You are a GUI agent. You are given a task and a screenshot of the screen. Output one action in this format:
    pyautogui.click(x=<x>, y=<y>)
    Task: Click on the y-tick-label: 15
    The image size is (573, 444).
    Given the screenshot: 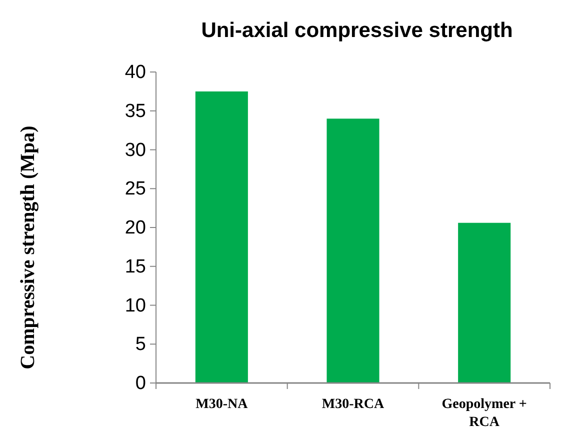 What is the action you would take?
    pyautogui.click(x=135, y=267)
    